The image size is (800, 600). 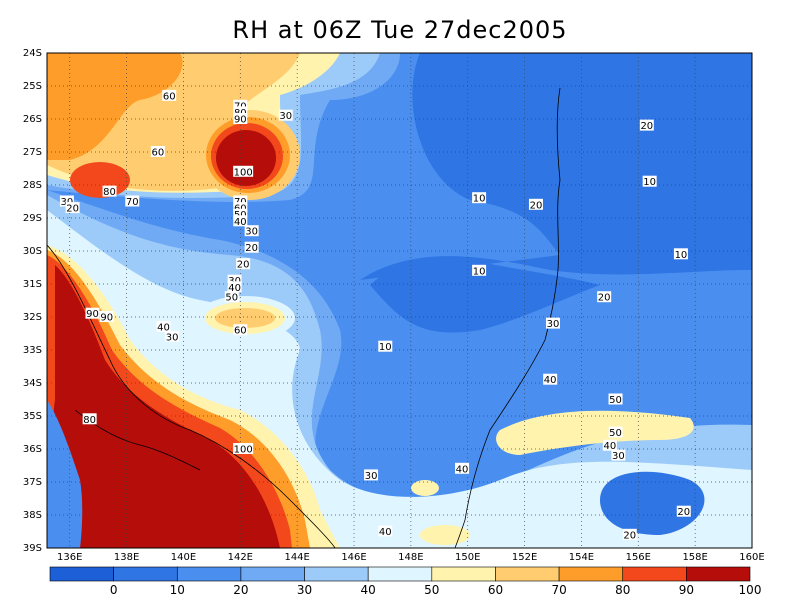 I want to click on lon-tick-label: 160E, so click(x=751, y=557).